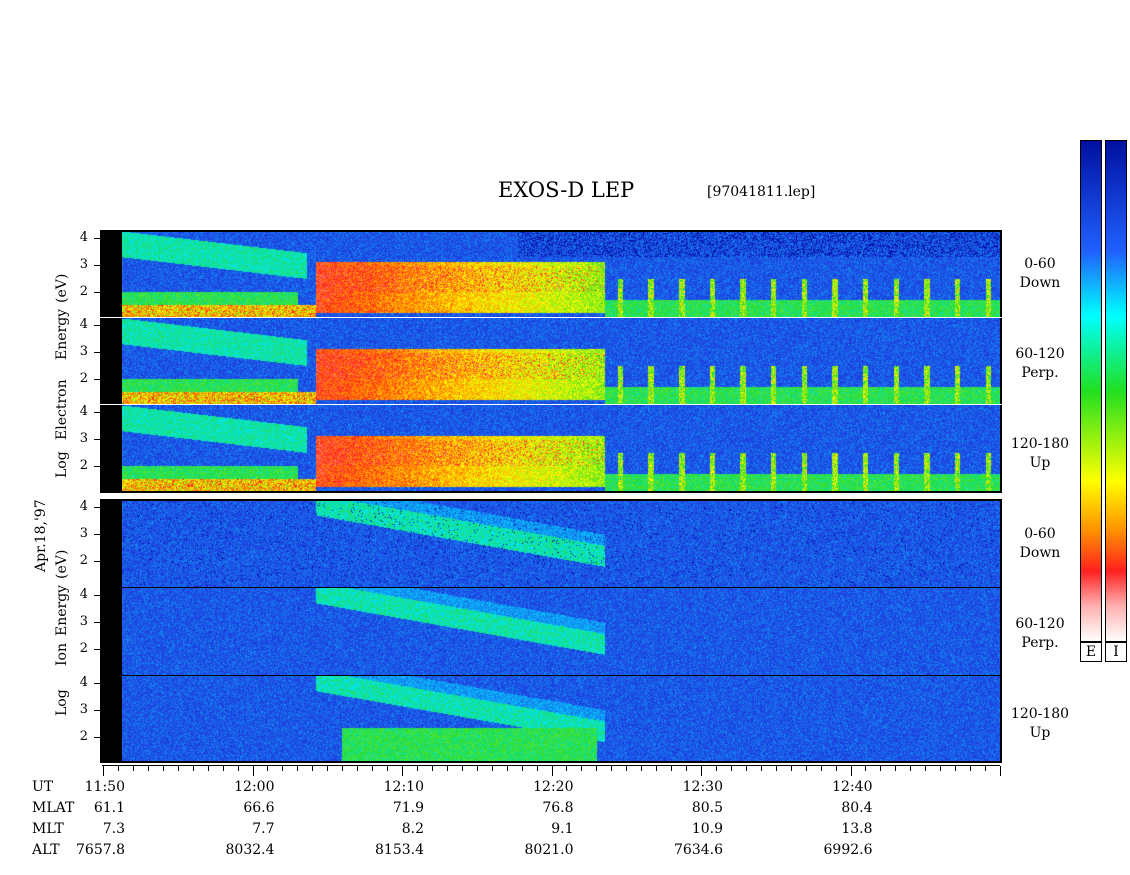 This screenshot has width=1130, height=875. Describe the element at coordinates (62, 654) in the screenshot. I see `ion-ylabel-species: Ion` at that location.